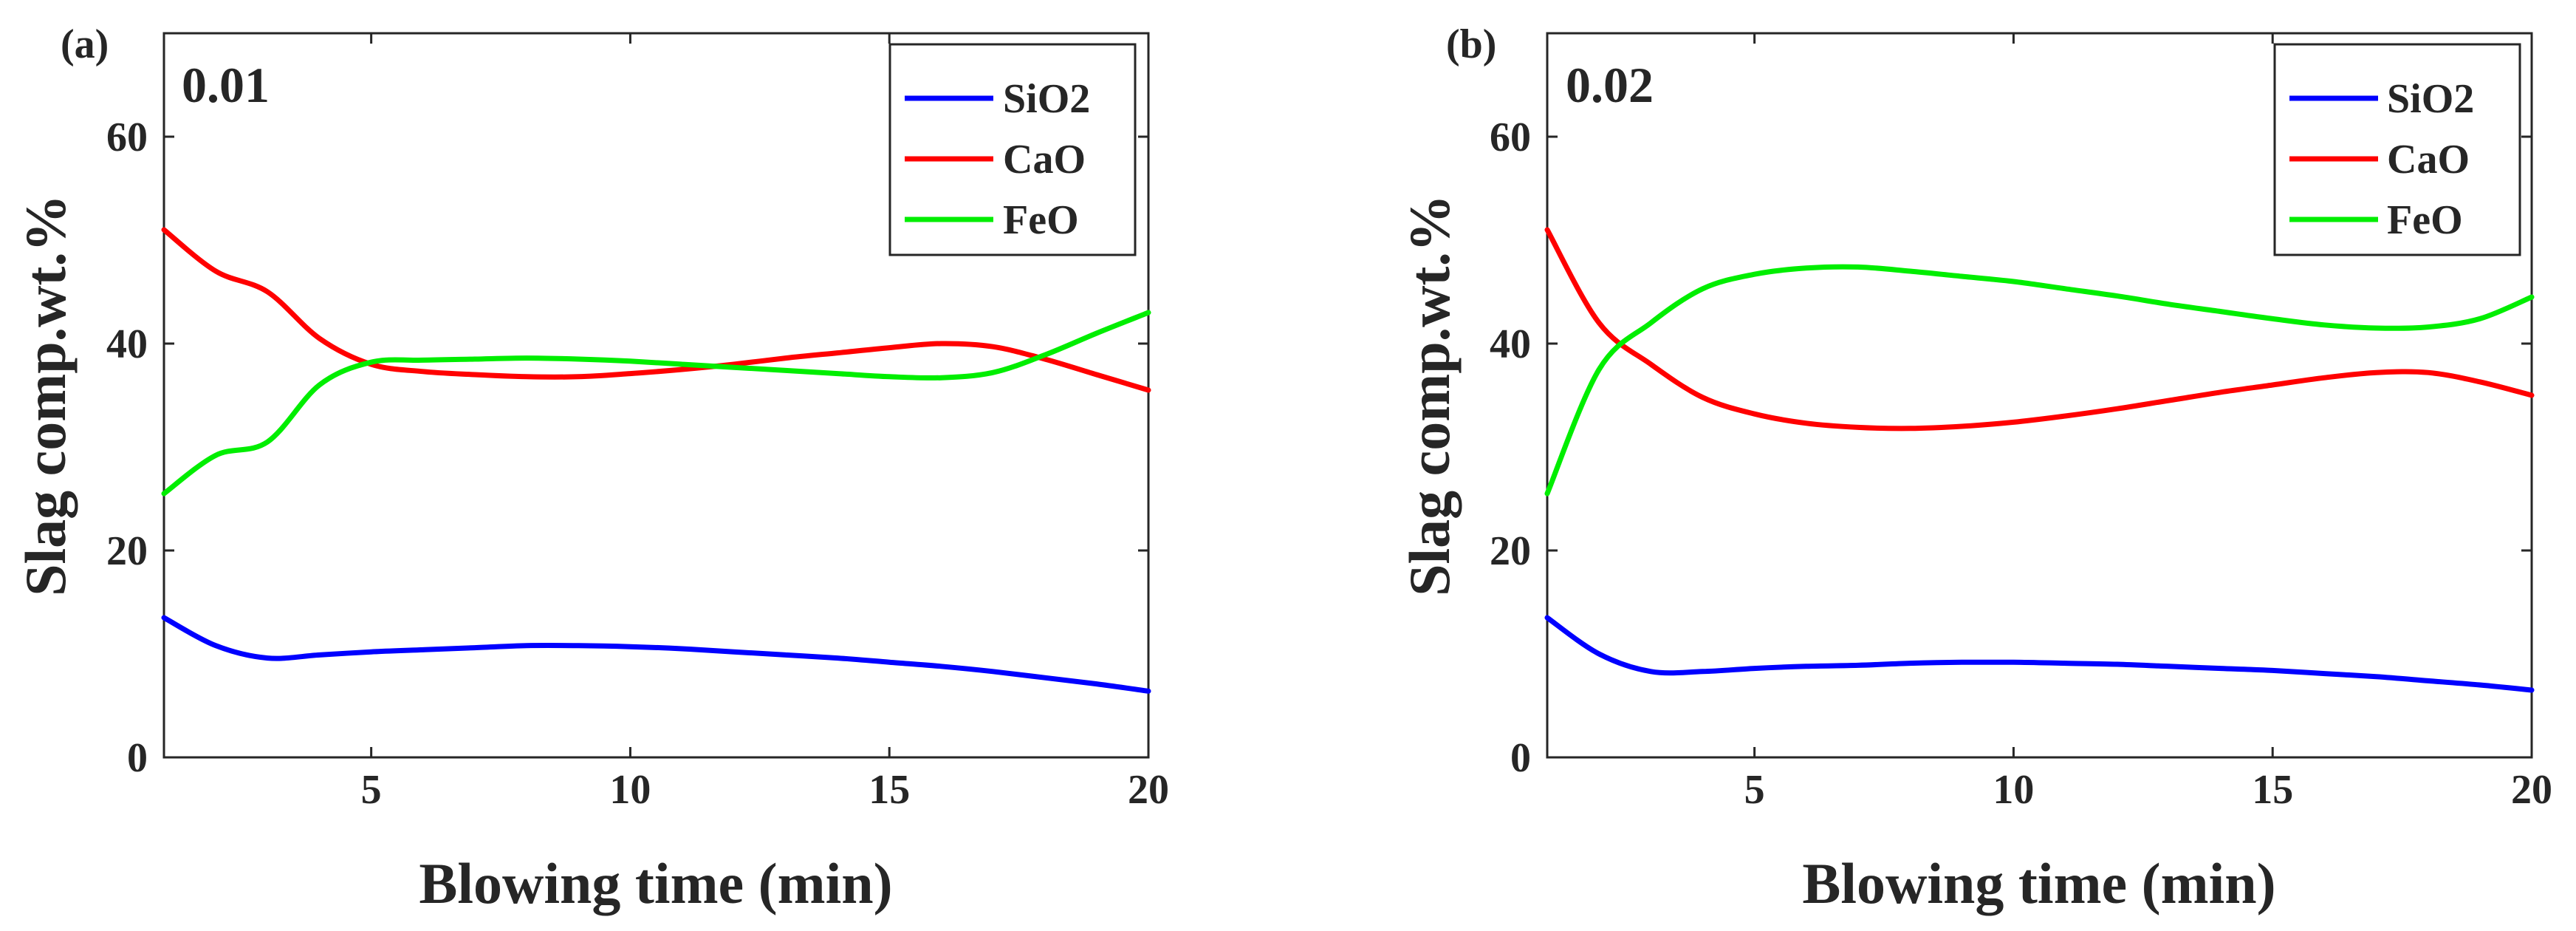  What do you see at coordinates (127, 551) in the screenshot?
I see `panel-a-y-tick-label-20: 20` at bounding box center [127, 551].